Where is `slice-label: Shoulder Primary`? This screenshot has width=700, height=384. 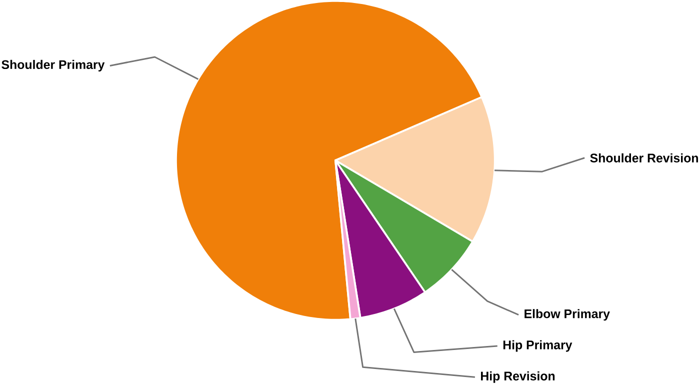 slice-label: Shoulder Primary is located at coordinates (53, 66).